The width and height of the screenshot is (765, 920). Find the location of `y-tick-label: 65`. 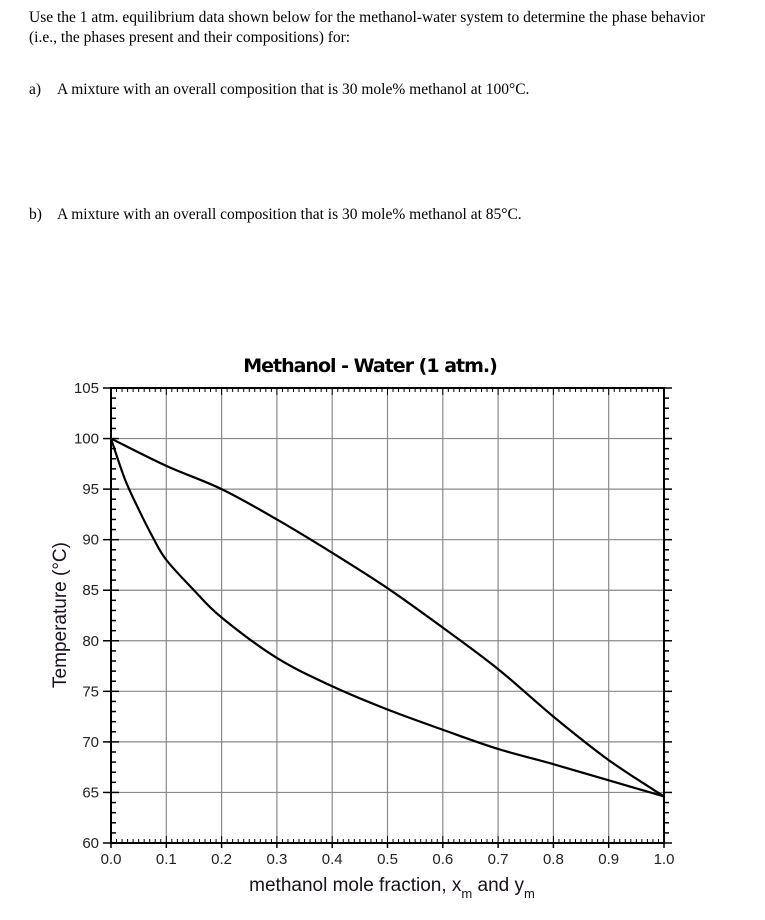

y-tick-label: 65 is located at coordinates (90, 792).